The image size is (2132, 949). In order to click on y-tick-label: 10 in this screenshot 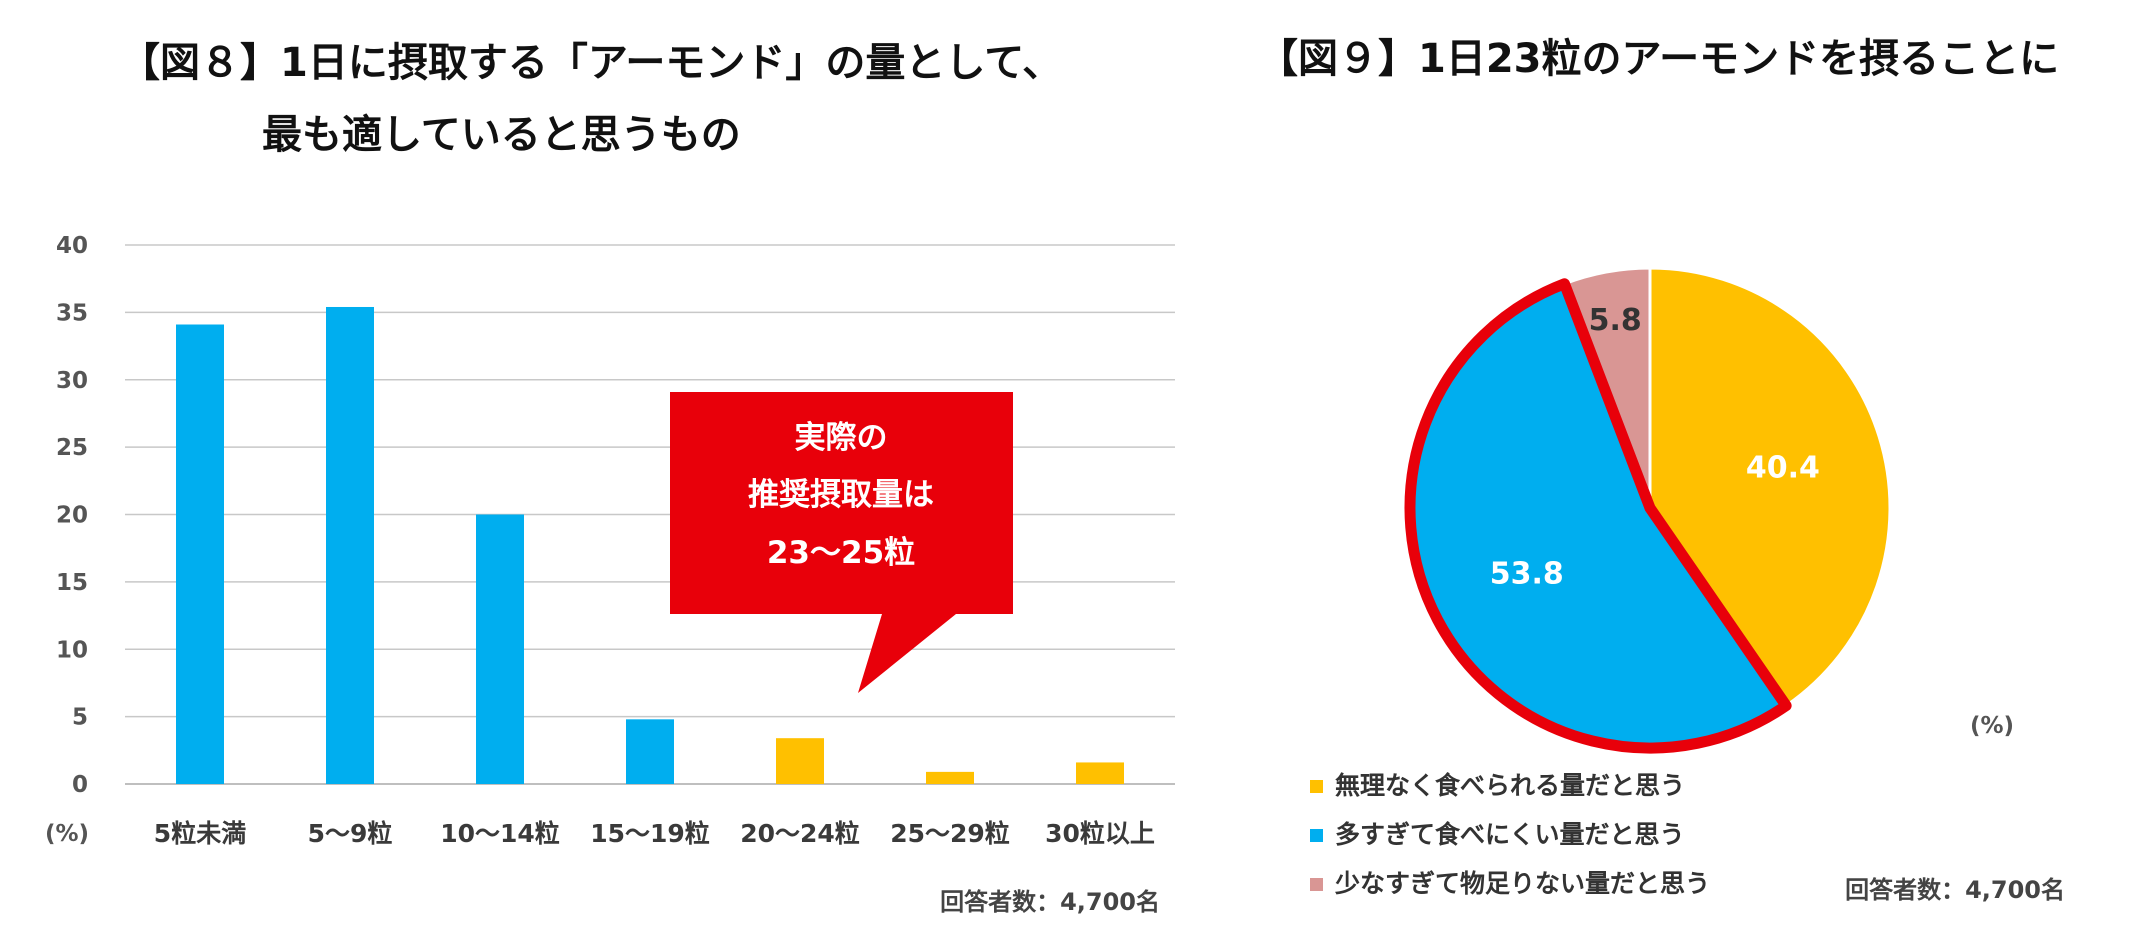, I will do `click(72, 650)`.